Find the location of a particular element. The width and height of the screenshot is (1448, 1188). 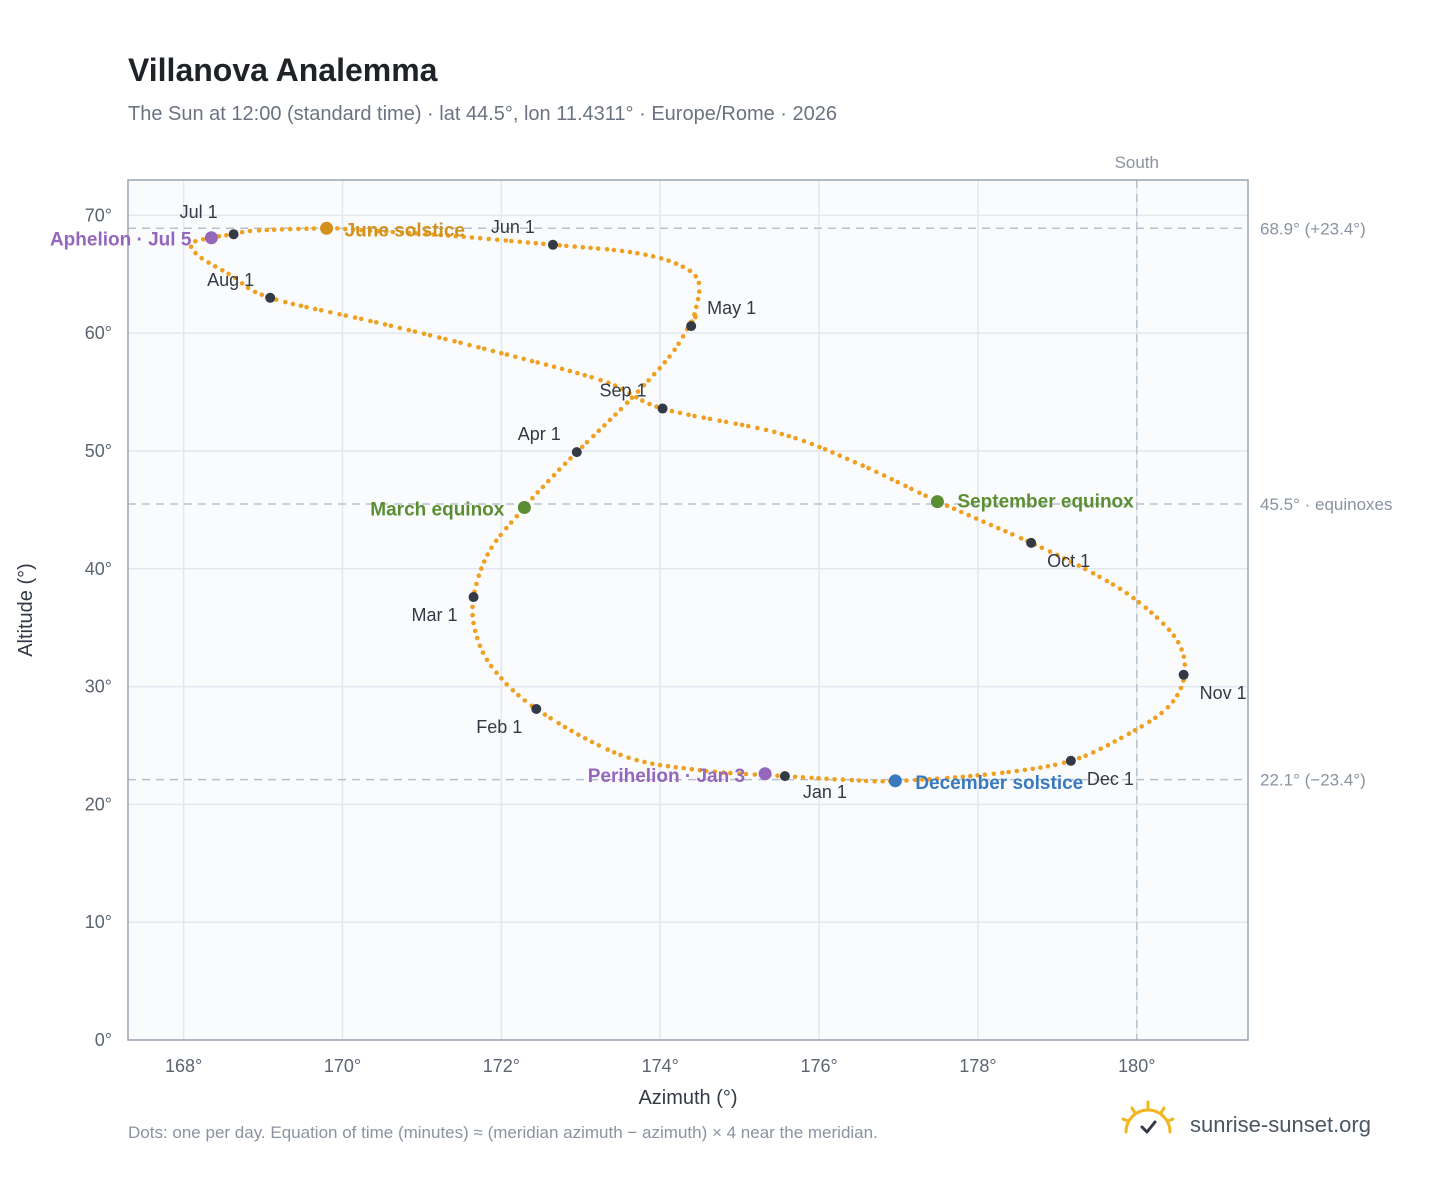

month-marker-label: Aug 1 is located at coordinates (230, 280).